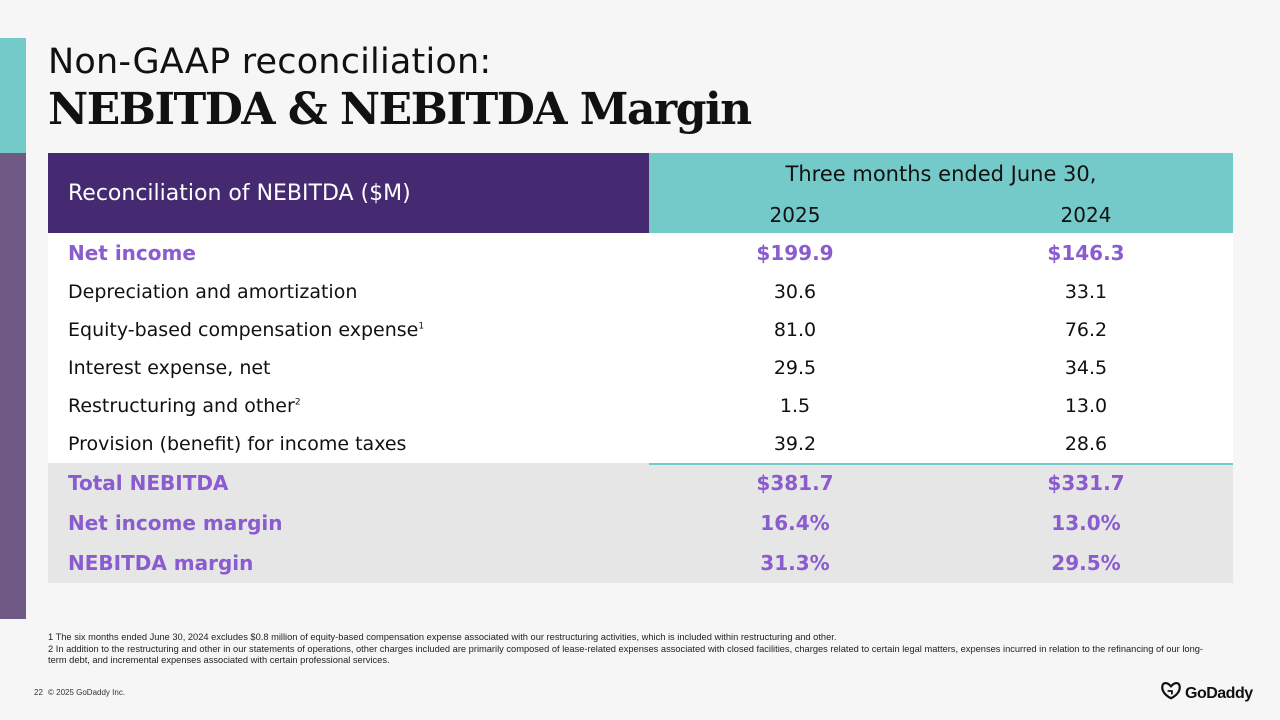 The image size is (1280, 720). Describe the element at coordinates (795, 483) in the screenshot. I see `row-value-2025: $381.7` at that location.